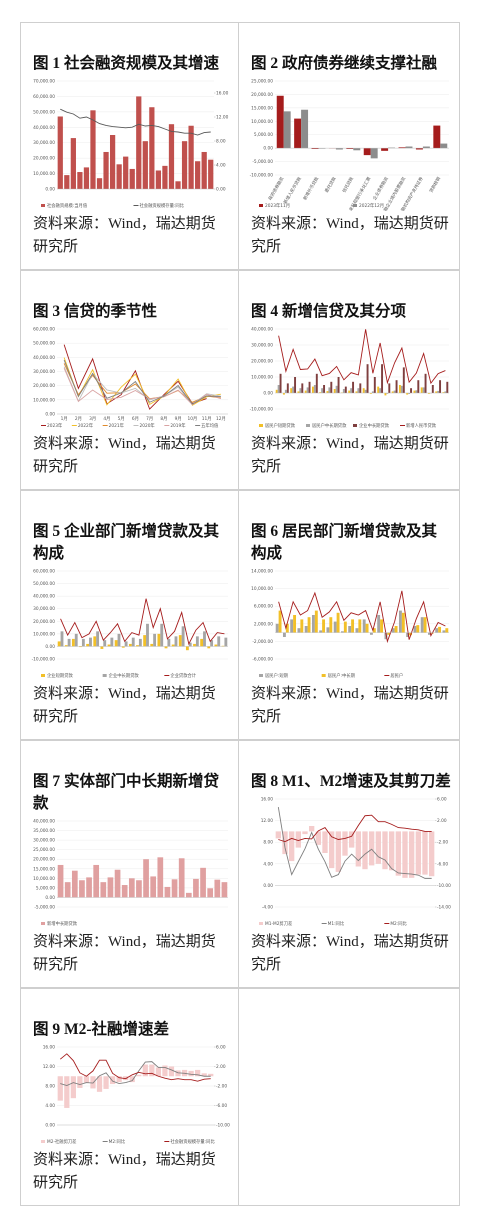  Describe the element at coordinates (344, 542) in the screenshot. I see `figure-title: 图 6 居民部门新增贷款及其构成` at that location.